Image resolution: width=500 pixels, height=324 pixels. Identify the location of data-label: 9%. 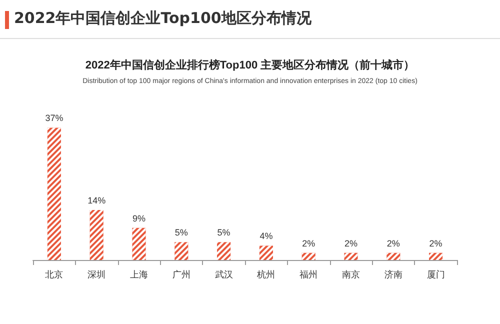
(139, 218).